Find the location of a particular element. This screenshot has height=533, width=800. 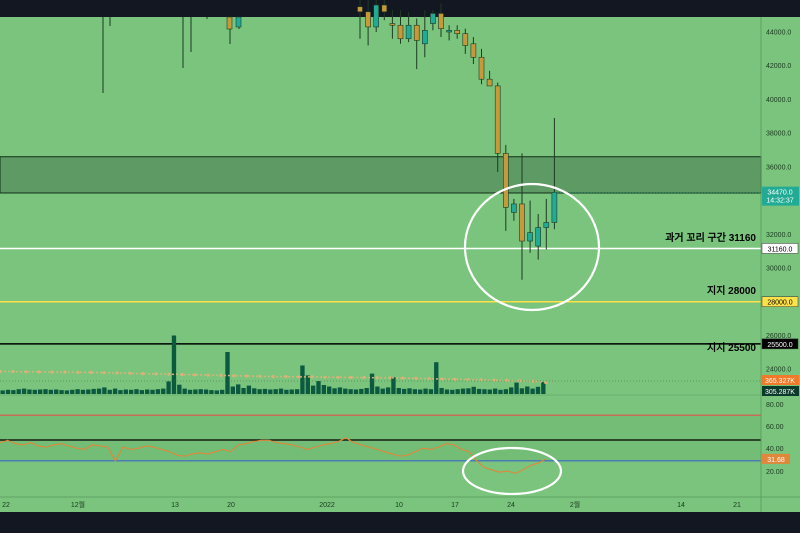

time-tick: 17 is located at coordinates (455, 505).